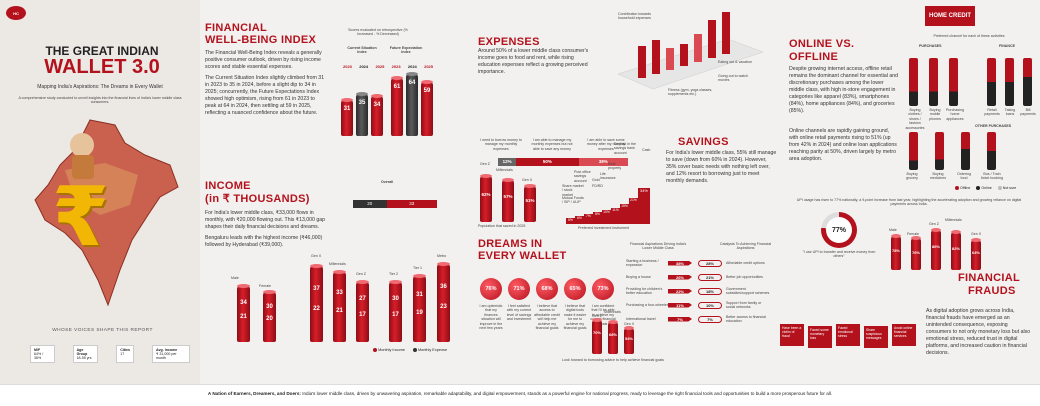  What do you see at coordinates (993, 126) in the screenshot?
I see `other-label: OTHER PURCHASES` at bounding box center [993, 126].